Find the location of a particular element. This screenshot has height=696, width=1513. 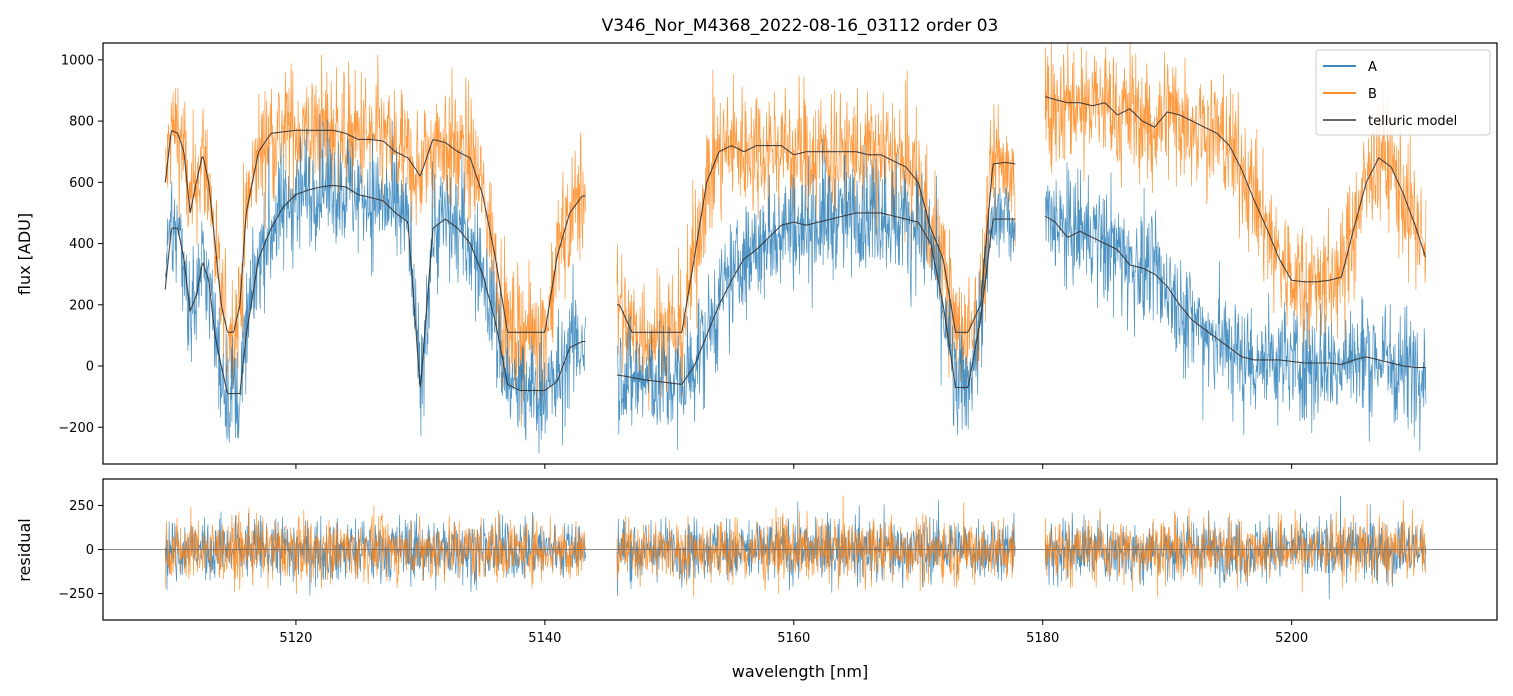

legend-label-b: B is located at coordinates (1372, 94).